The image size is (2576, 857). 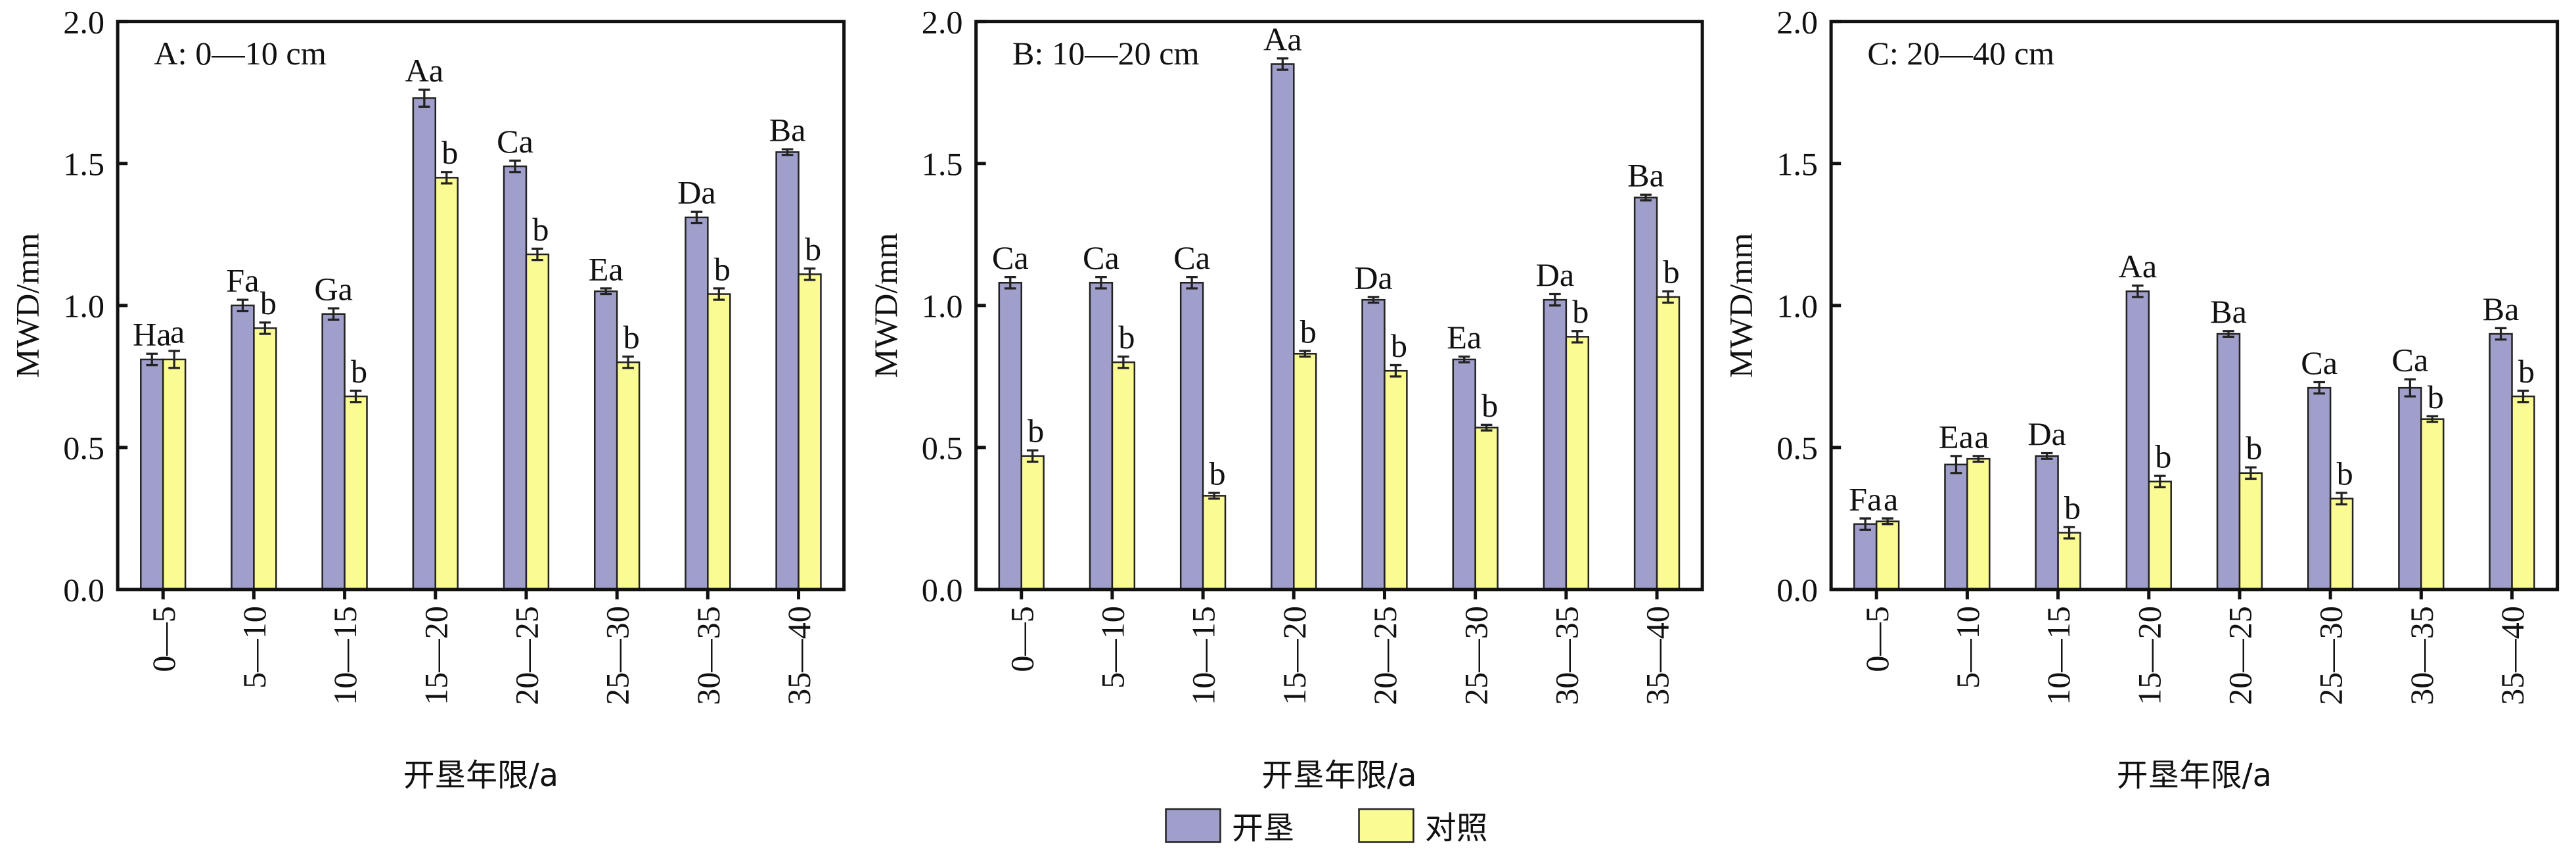 I want to click on x-tick-label: 5—10, so click(x=1113, y=648).